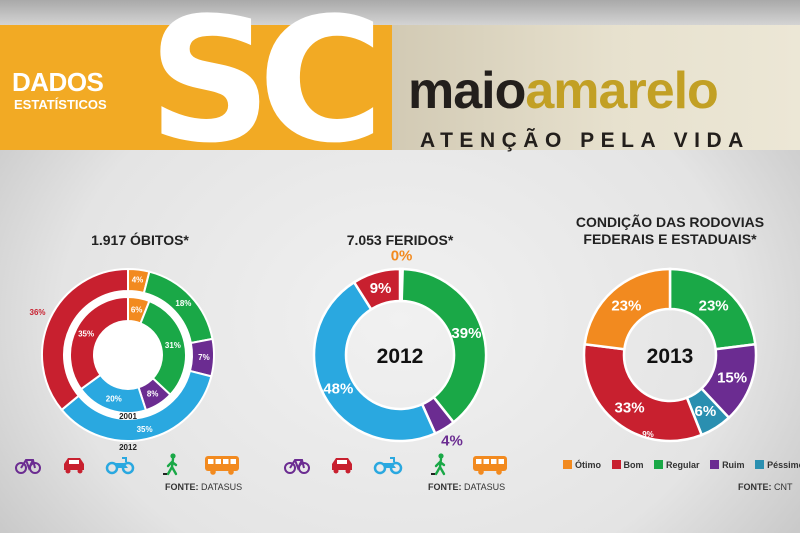 The image size is (800, 533). What do you see at coordinates (648, 434) in the screenshot?
I see `rodovias-extra-label: 9%` at bounding box center [648, 434].